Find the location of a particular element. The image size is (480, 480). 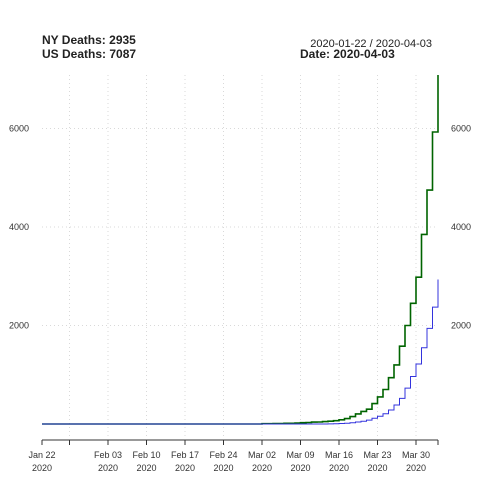

x-tick-label: Feb 17 is located at coordinates (185, 455).